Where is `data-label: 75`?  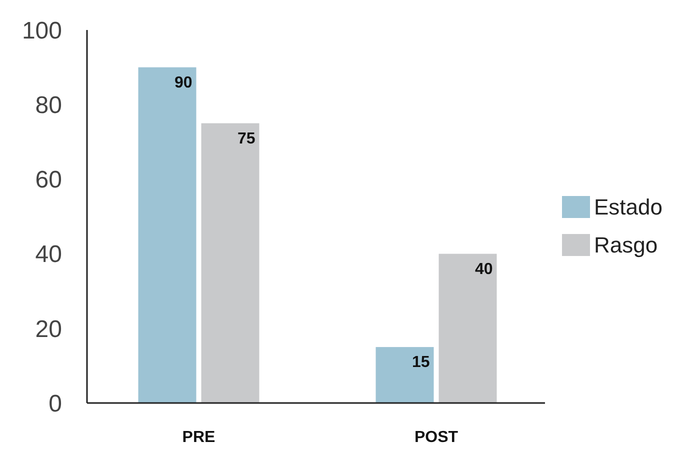 data-label: 75 is located at coordinates (246, 139).